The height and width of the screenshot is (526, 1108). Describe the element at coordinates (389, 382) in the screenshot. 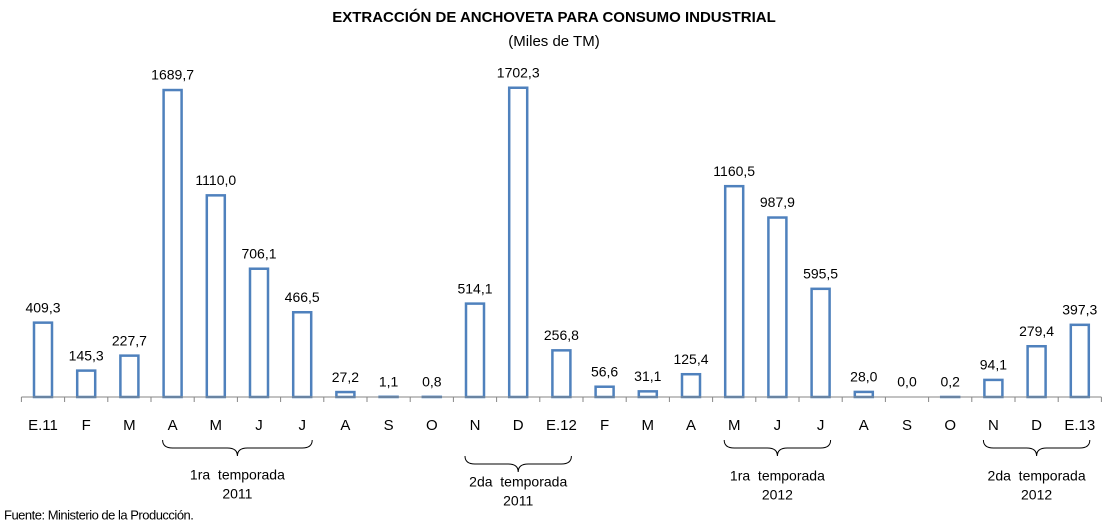

I see `data-label: 1,1` at that location.